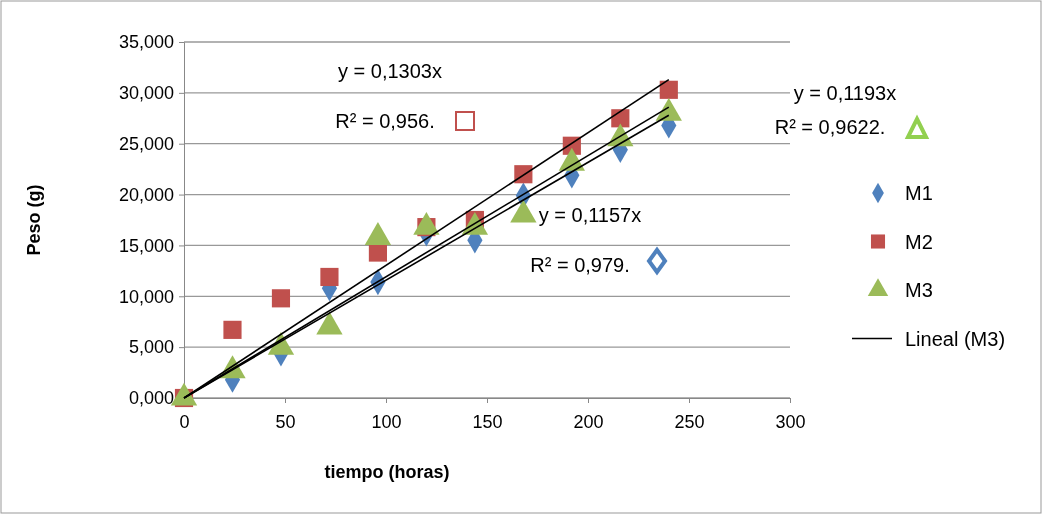  I want to click on annotation: y = 0,1157x, so click(590, 215).